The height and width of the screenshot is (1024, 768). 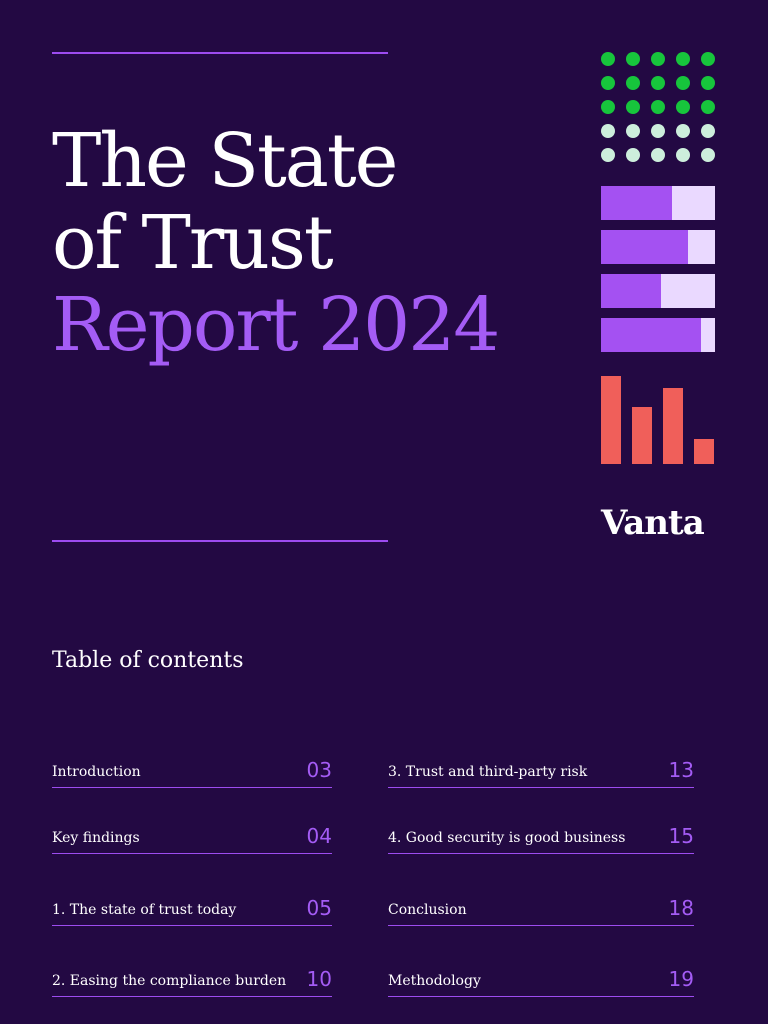 What do you see at coordinates (276, 325) in the screenshot?
I see `title-line-3: Report 2024` at bounding box center [276, 325].